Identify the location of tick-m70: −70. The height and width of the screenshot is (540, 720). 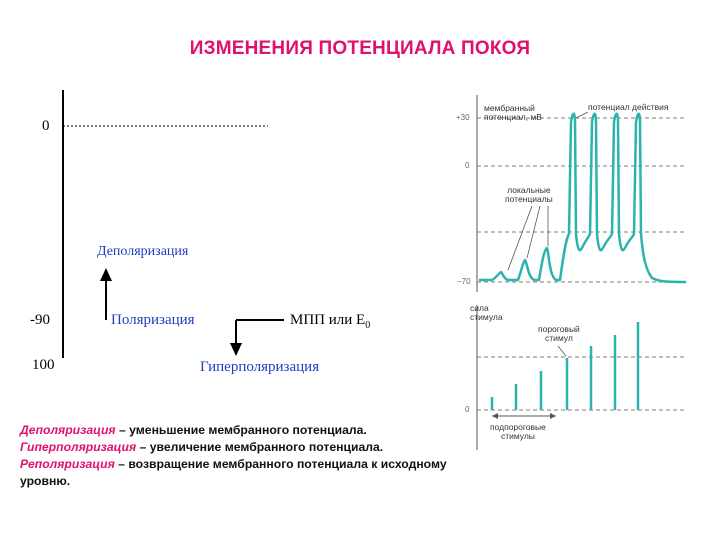
(464, 281).